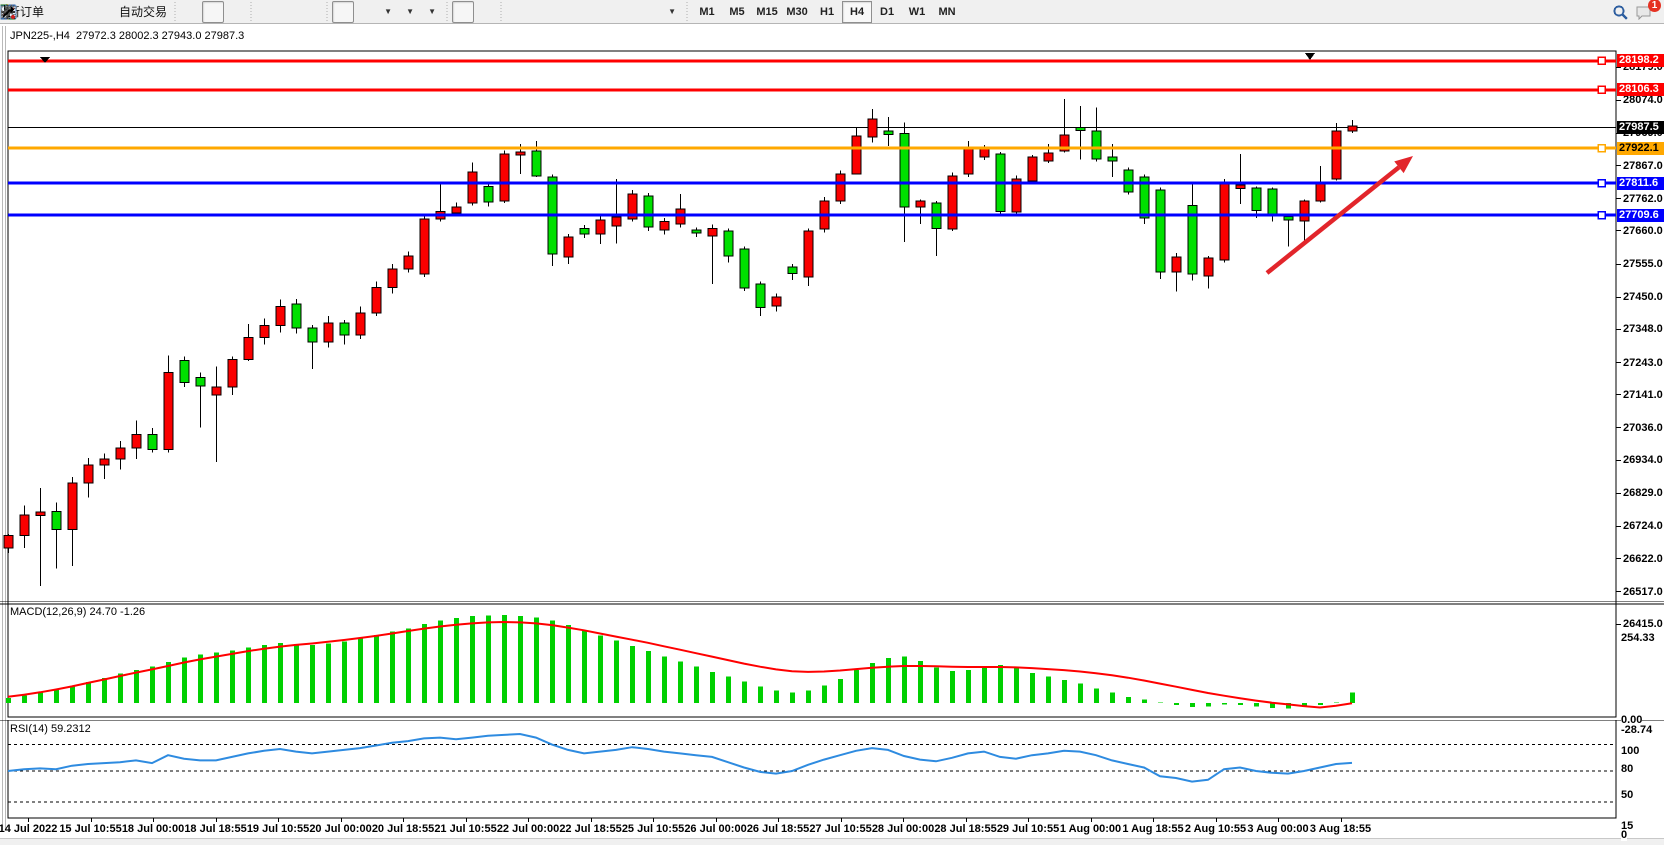 The height and width of the screenshot is (845, 1664). I want to click on timeframe-button-h1: H1, so click(827, 11).